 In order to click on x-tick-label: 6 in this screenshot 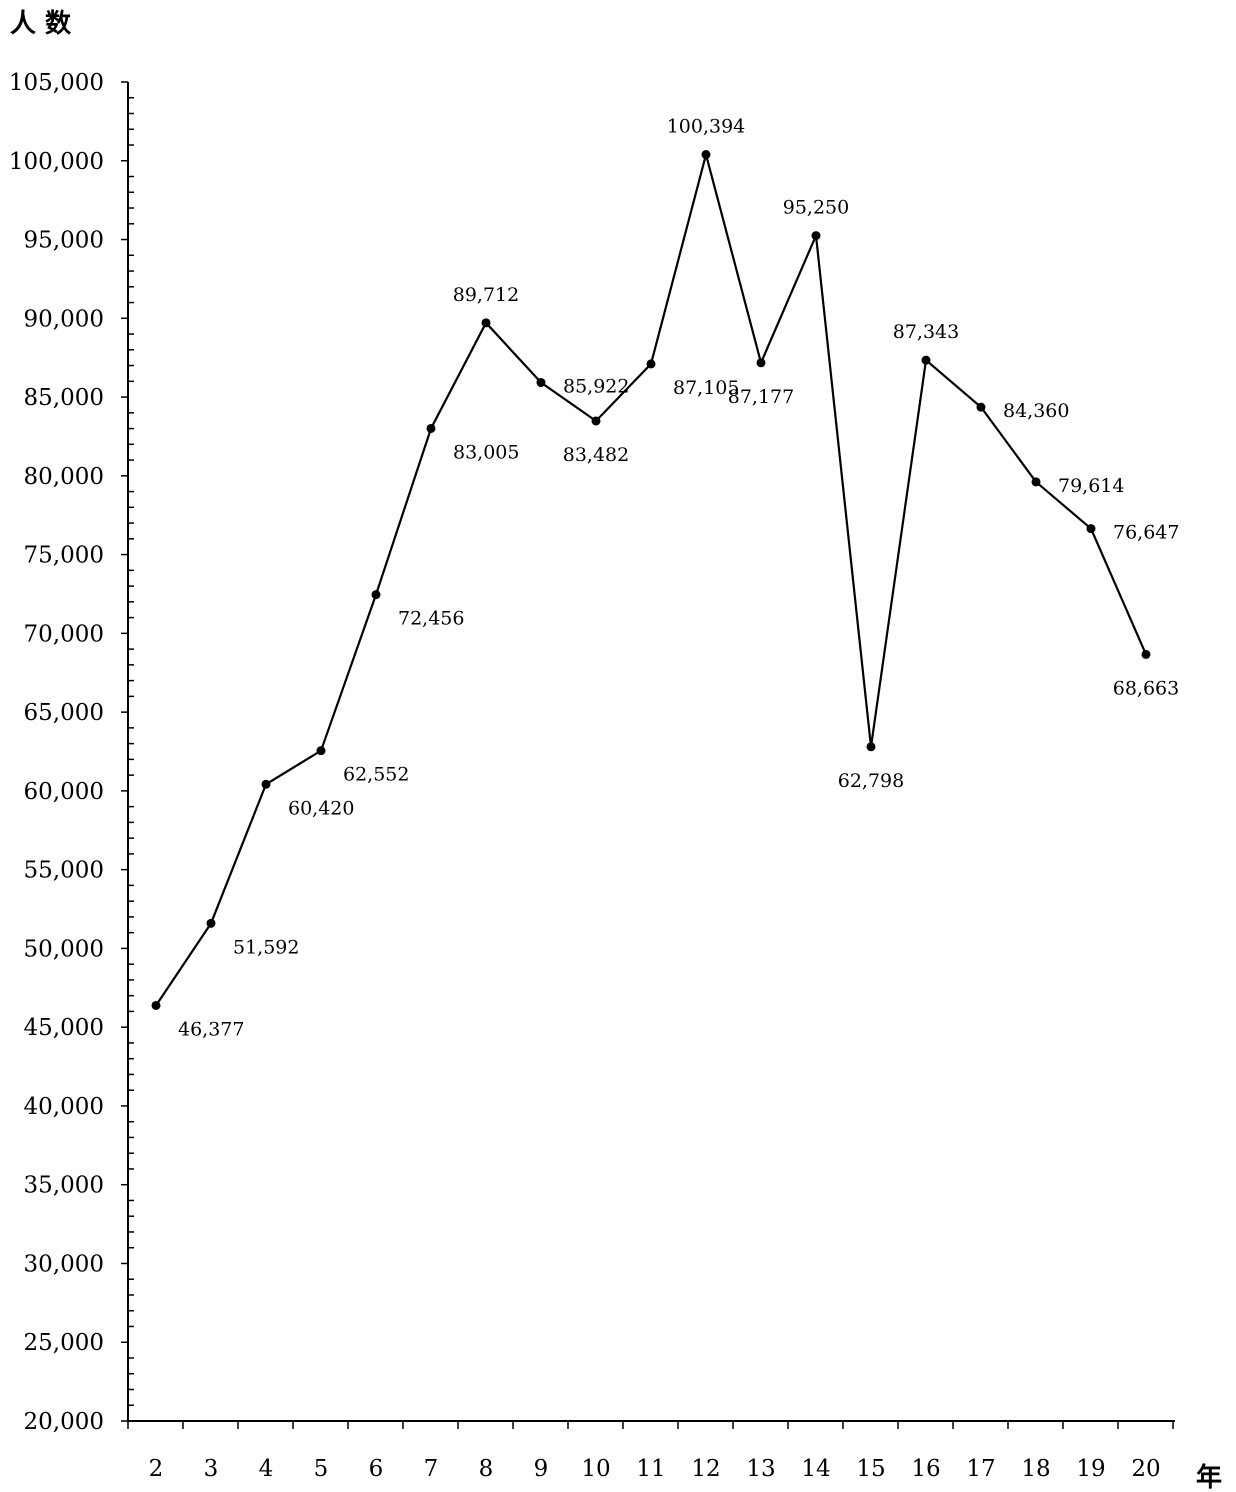, I will do `click(376, 1469)`.